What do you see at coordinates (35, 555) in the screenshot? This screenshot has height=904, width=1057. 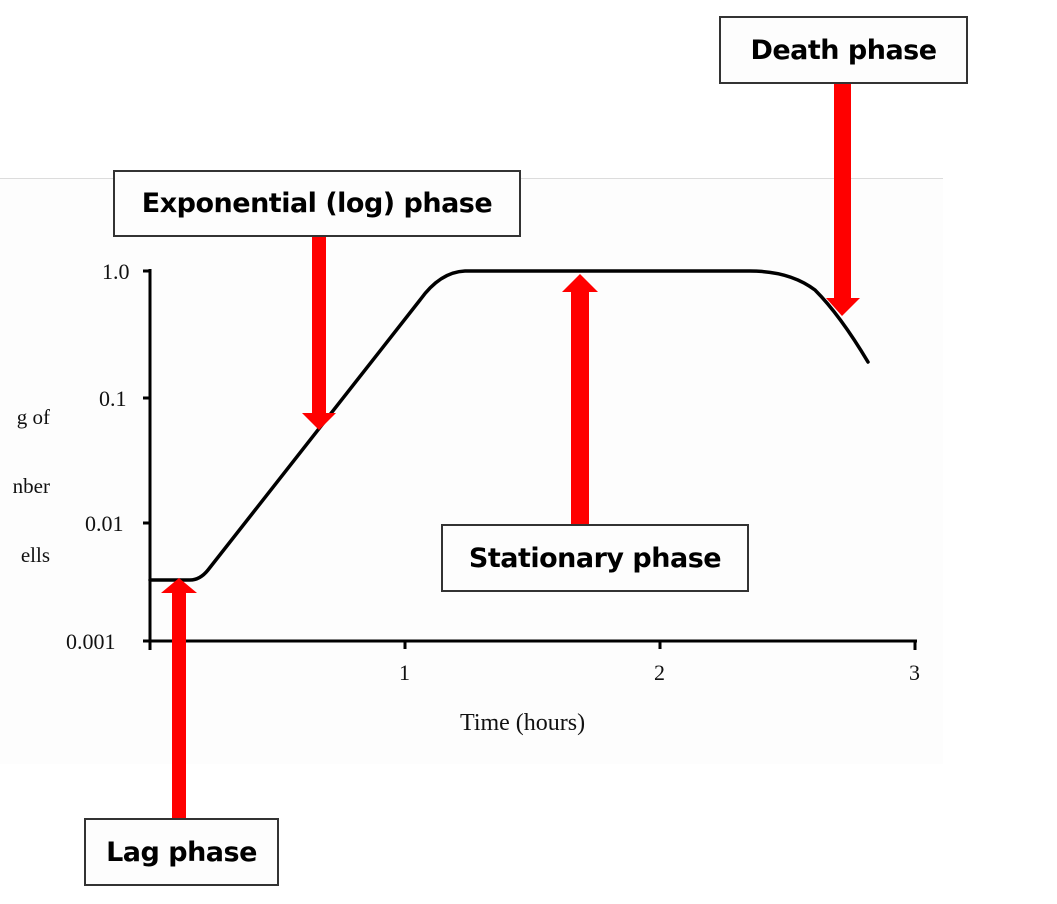 I see `y-axis-title-line: ells` at bounding box center [35, 555].